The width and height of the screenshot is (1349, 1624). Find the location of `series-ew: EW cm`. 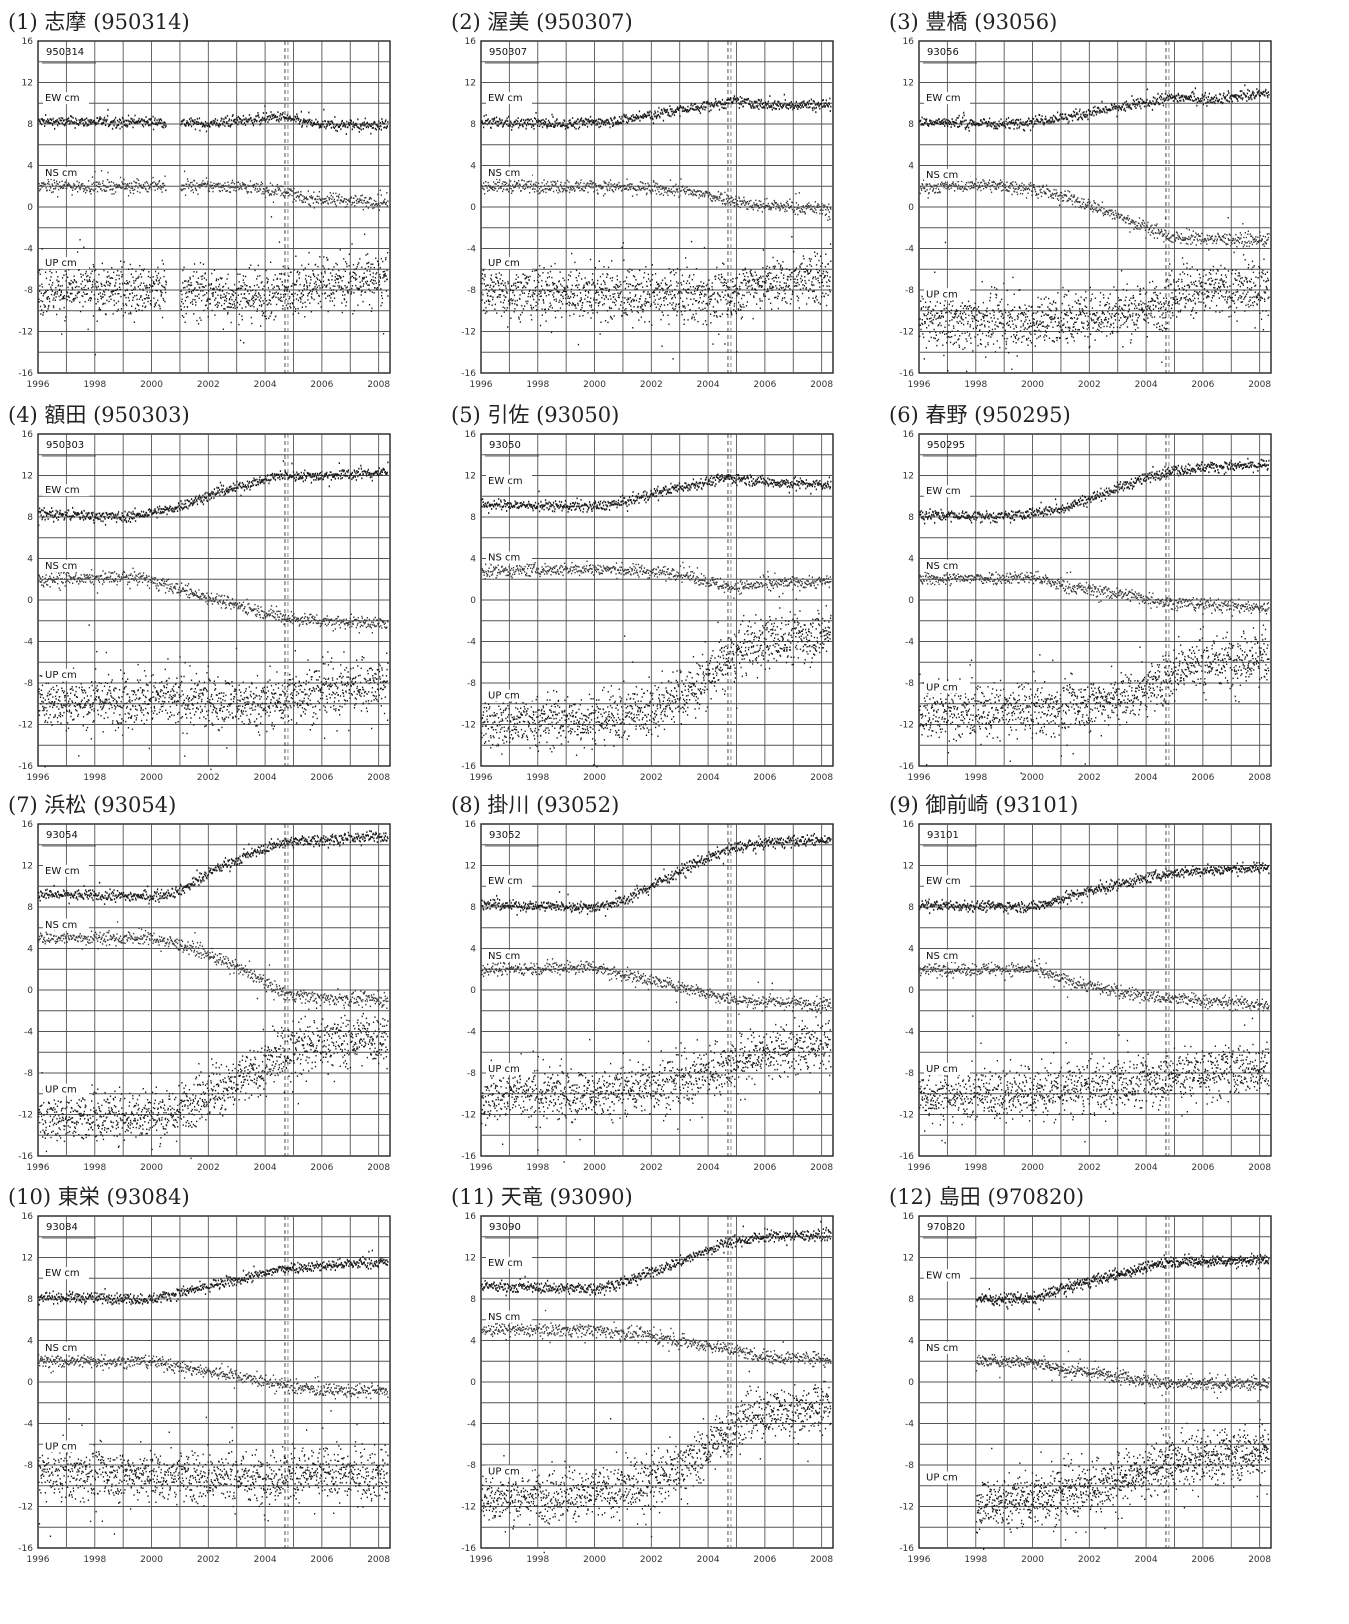

series-ew: EW cm is located at coordinates (213, 1277).